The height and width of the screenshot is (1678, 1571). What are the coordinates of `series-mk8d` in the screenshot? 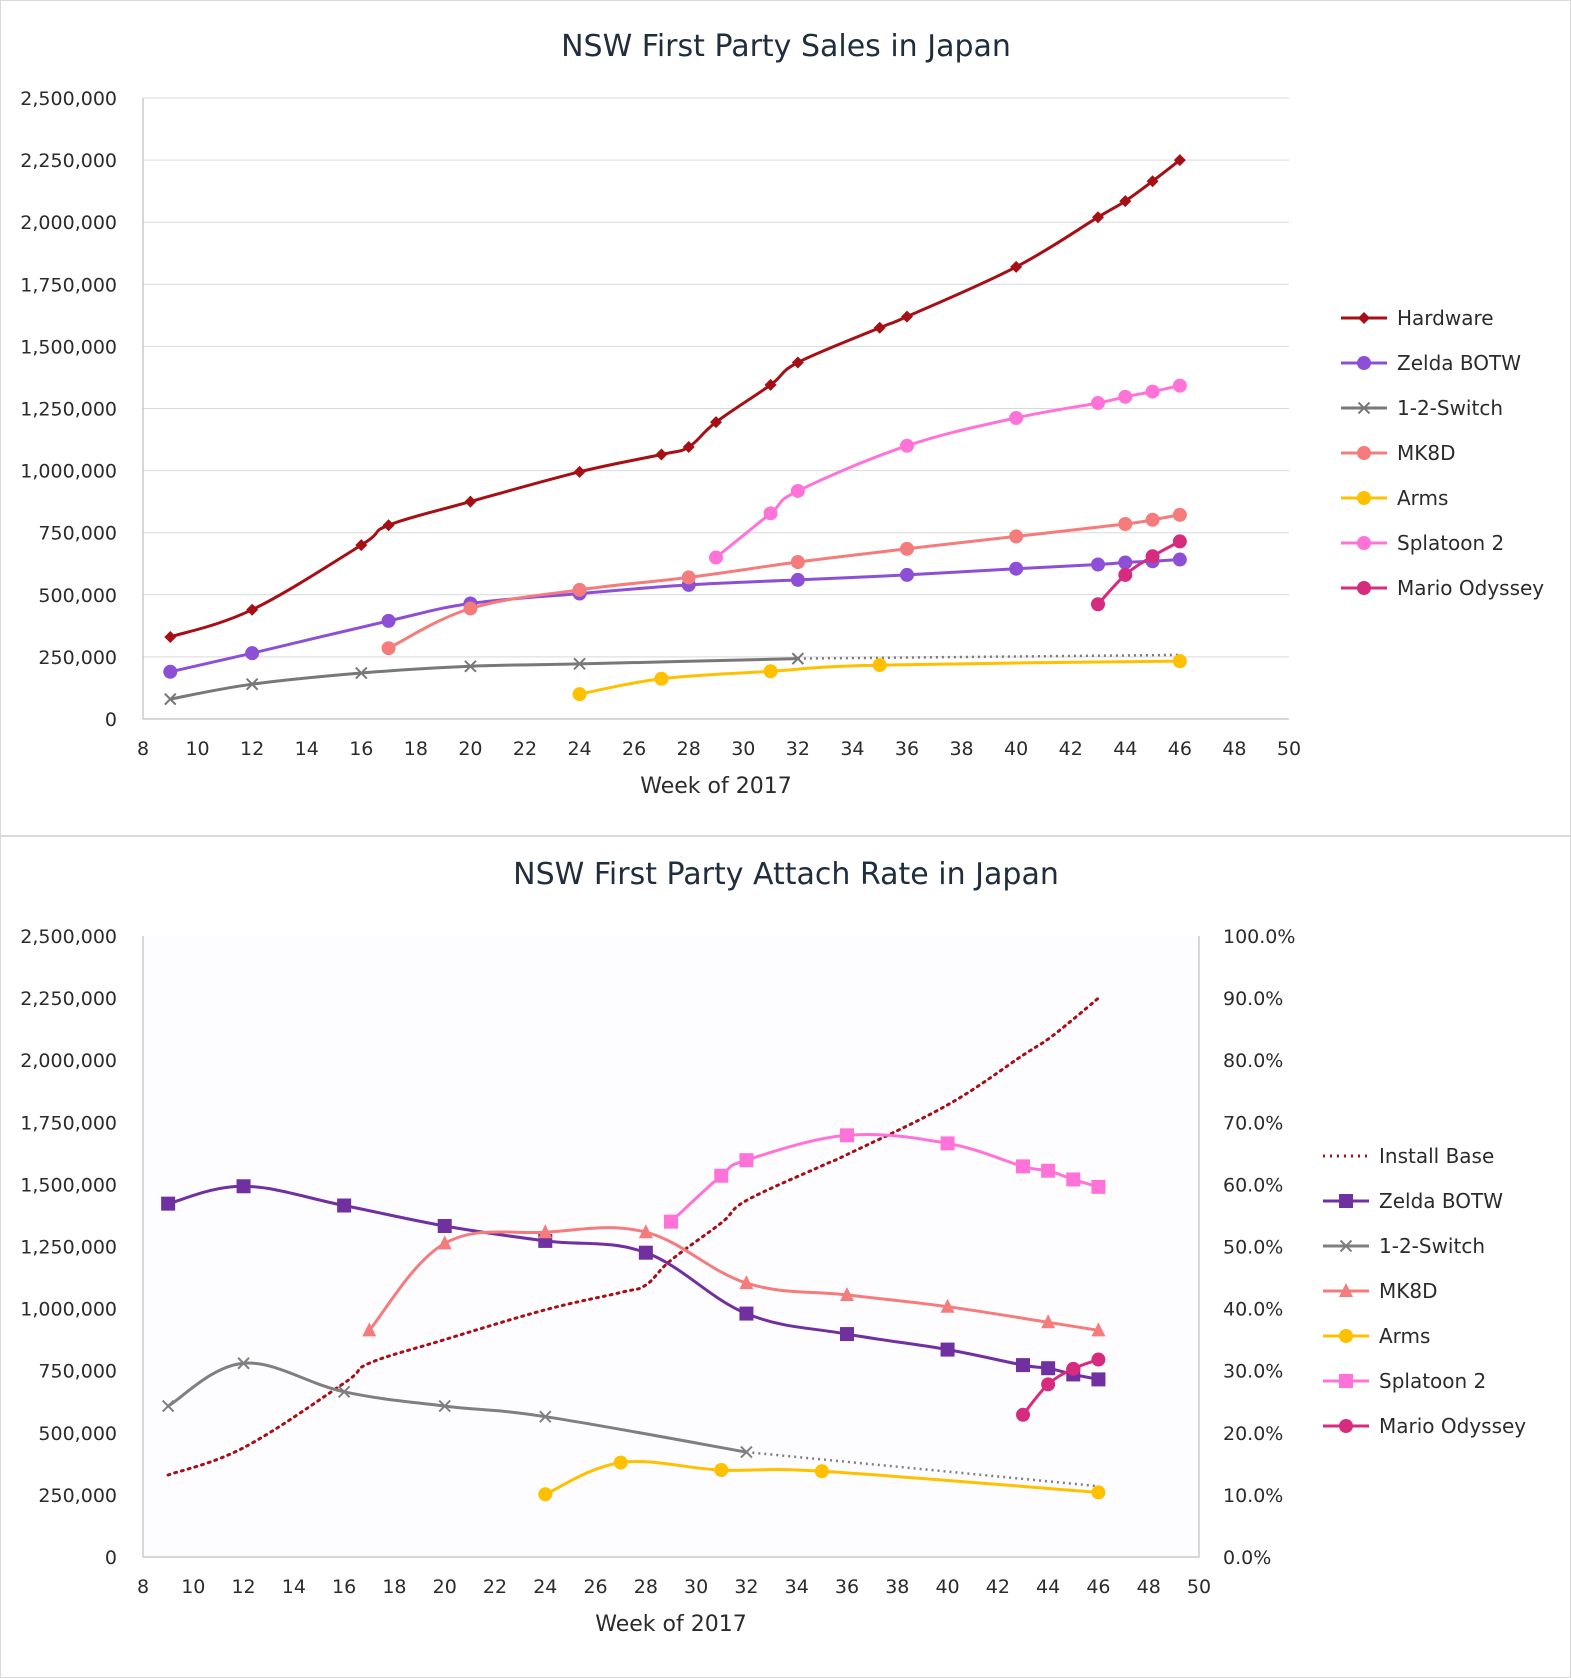 It's located at (734, 1280).